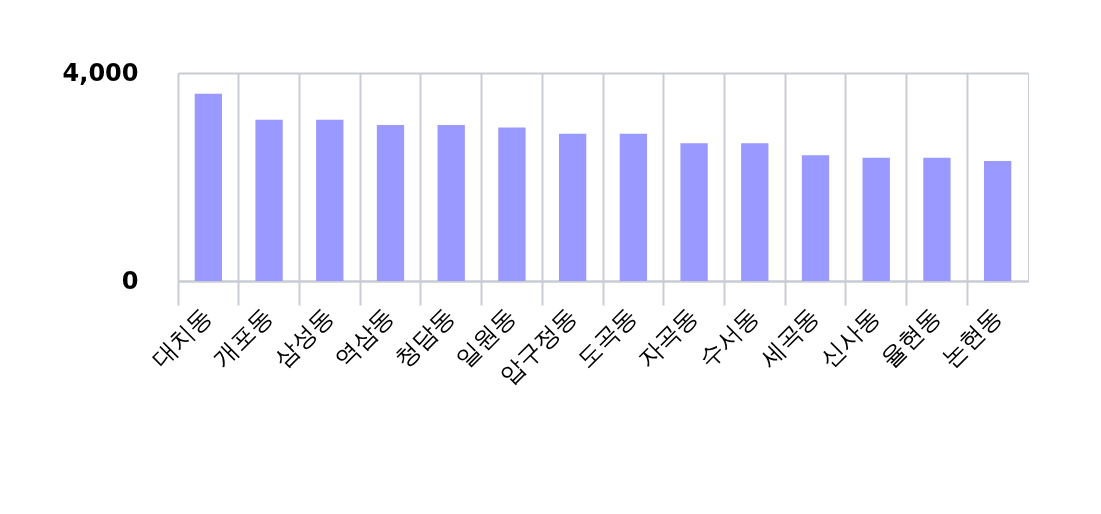 The image size is (1101, 514). I want to click on y-tick-label: 0, so click(130, 280).